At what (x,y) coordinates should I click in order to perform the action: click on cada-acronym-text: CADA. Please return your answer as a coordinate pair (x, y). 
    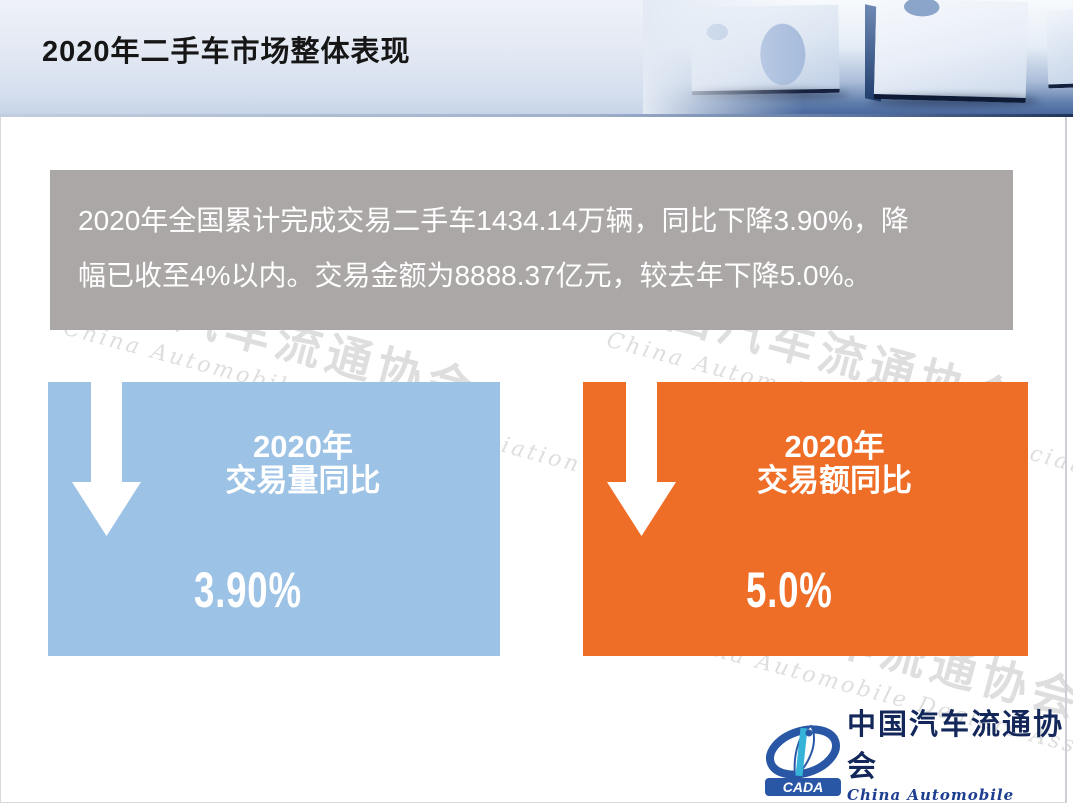
    Looking at the image, I should click on (803, 787).